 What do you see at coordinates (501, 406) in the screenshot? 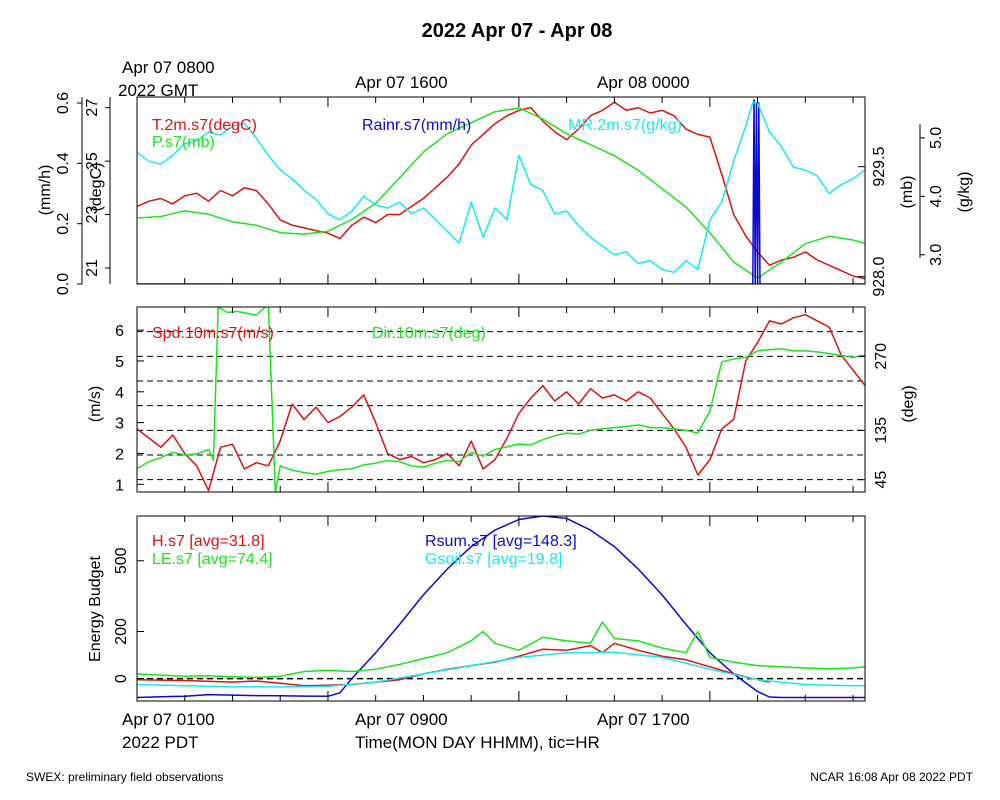
I see `panel-wind-grid` at bounding box center [501, 406].